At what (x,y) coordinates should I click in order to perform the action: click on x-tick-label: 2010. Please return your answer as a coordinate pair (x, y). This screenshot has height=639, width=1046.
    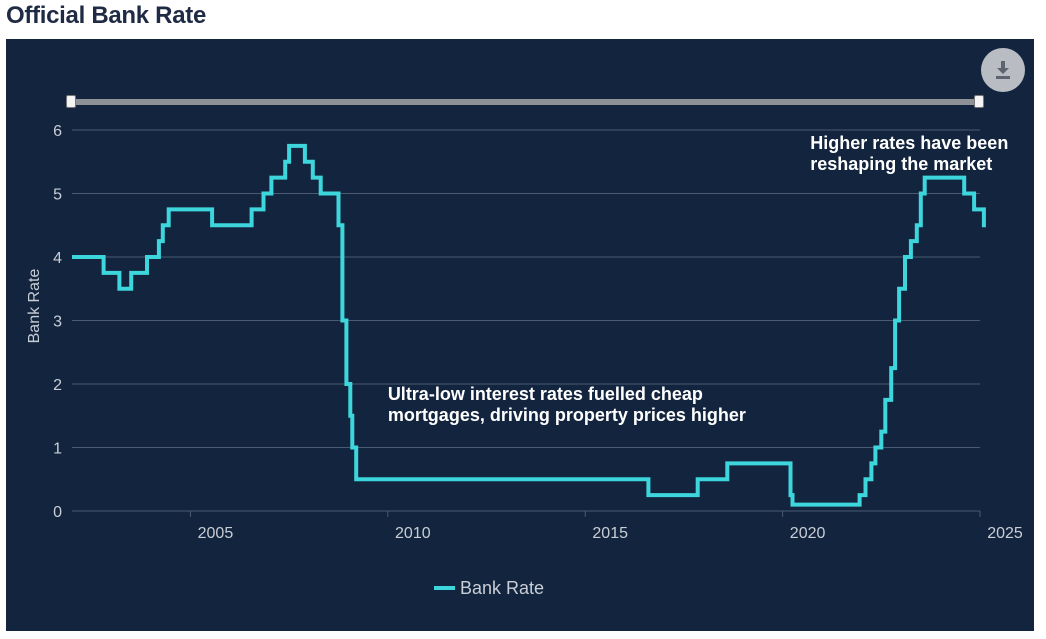
    Looking at the image, I should click on (413, 533).